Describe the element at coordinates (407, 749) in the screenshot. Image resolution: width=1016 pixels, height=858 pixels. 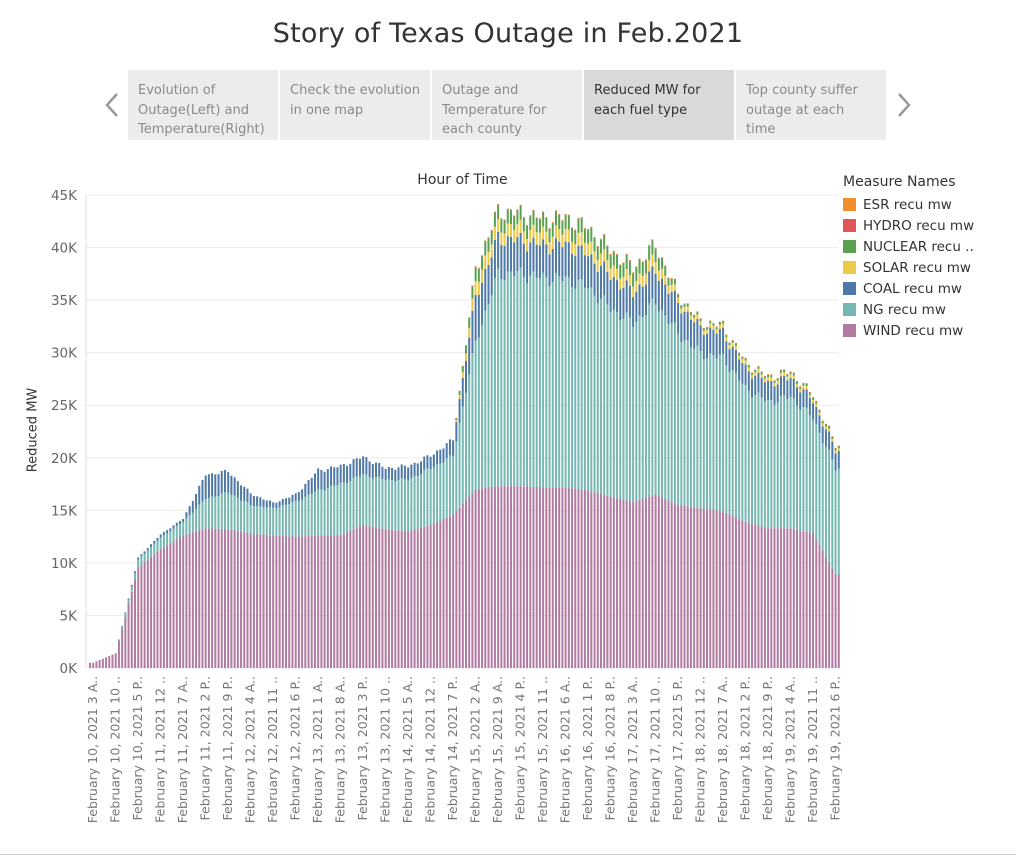
I see `x-tick-label: February 14, 2021 5 A..` at that location.